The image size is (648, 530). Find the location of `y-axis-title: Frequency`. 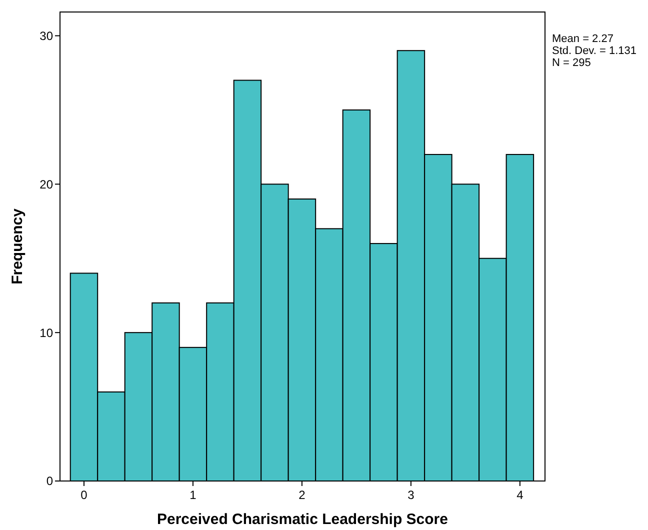

y-axis-title: Frequency is located at coordinates (17, 246).